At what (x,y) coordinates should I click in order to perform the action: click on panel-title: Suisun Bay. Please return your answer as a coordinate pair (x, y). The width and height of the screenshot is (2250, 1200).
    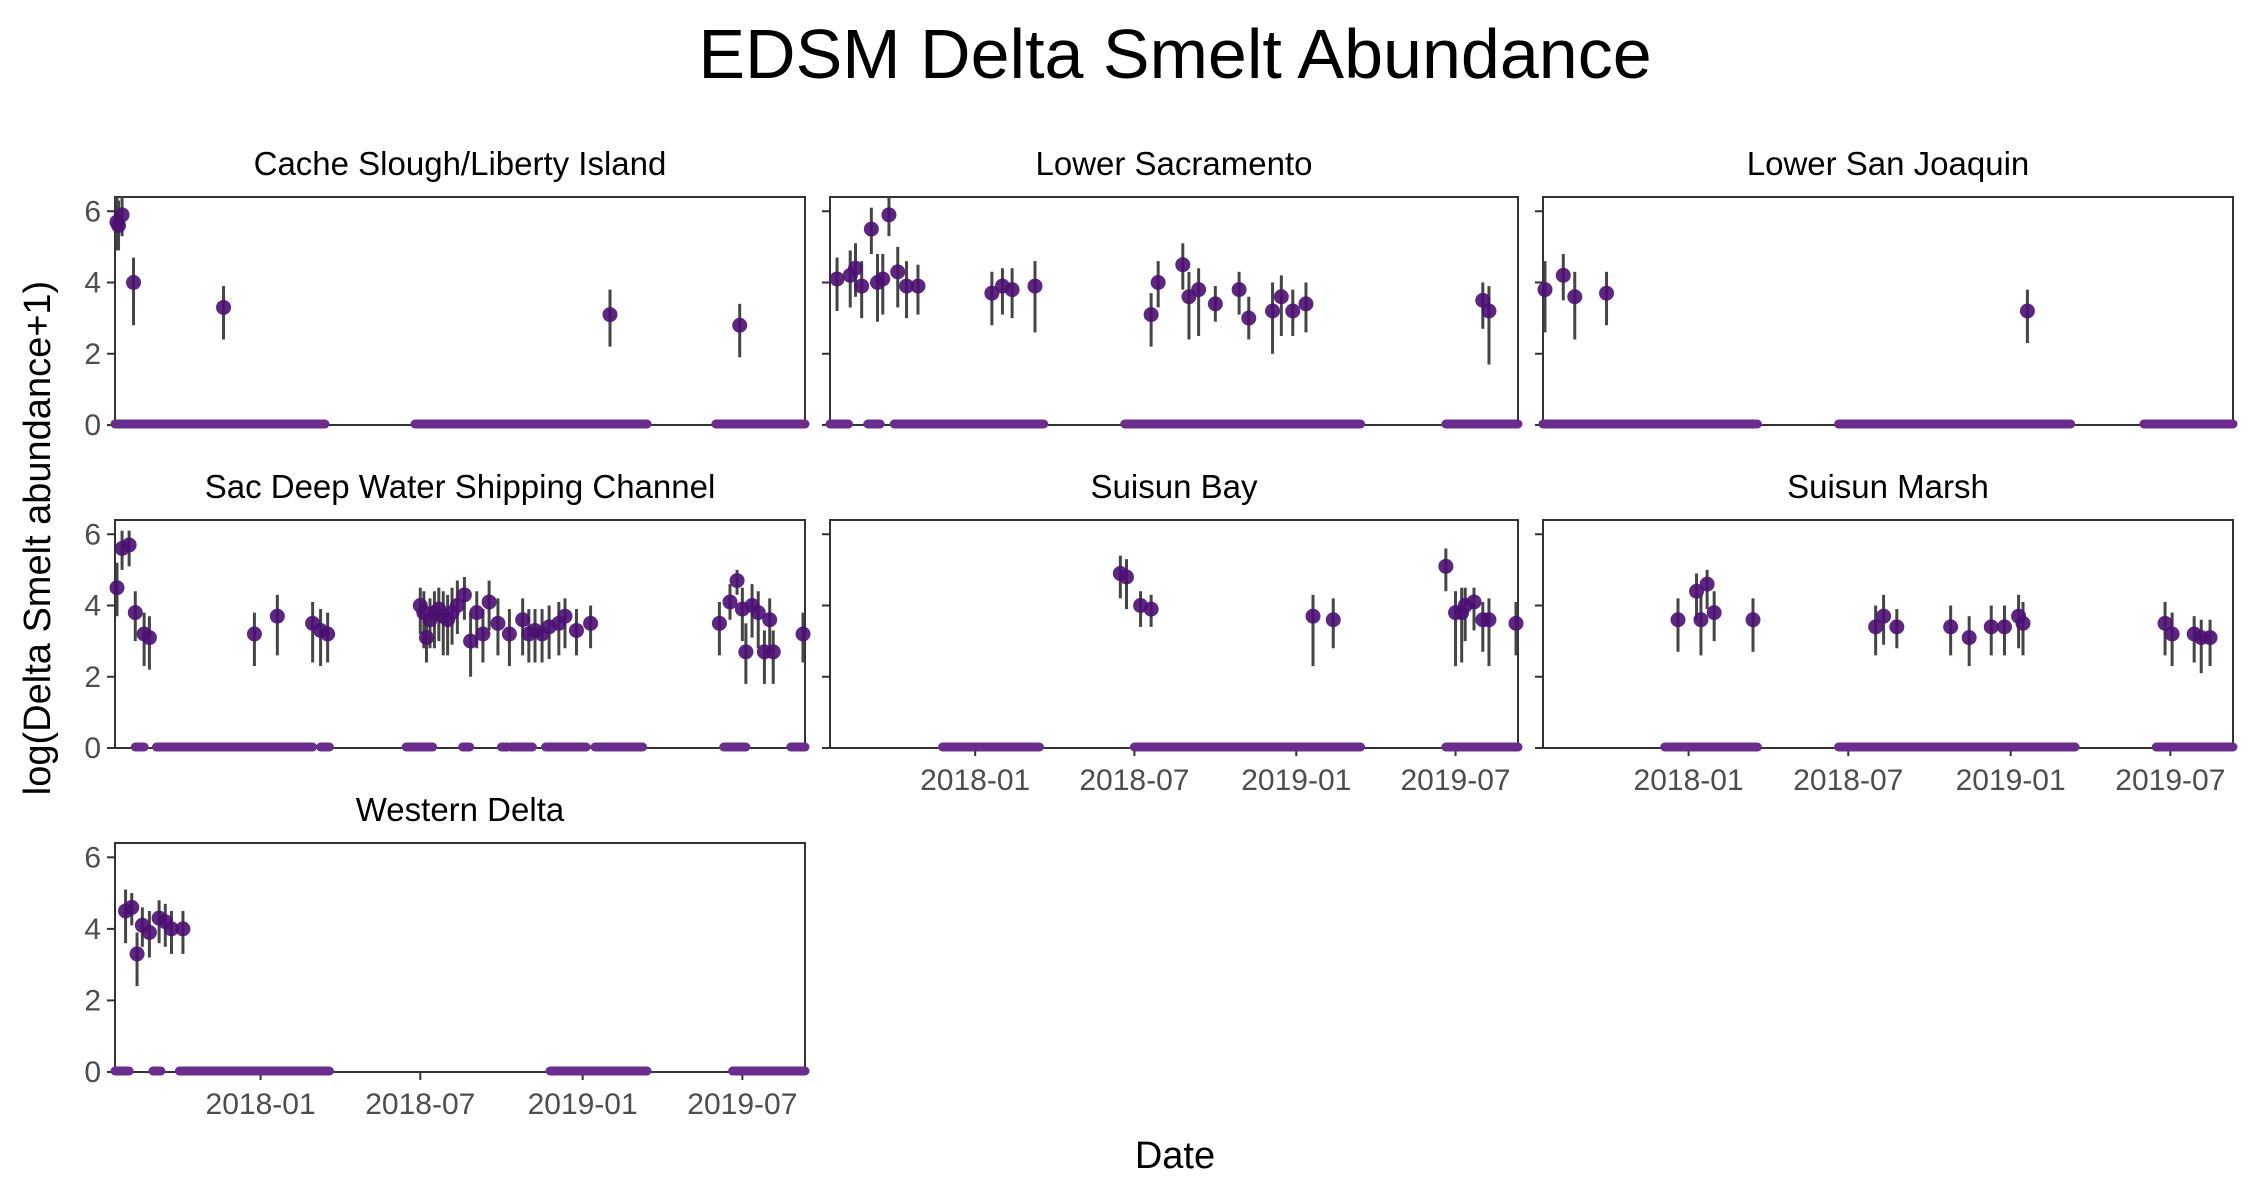
    Looking at the image, I should click on (1174, 486).